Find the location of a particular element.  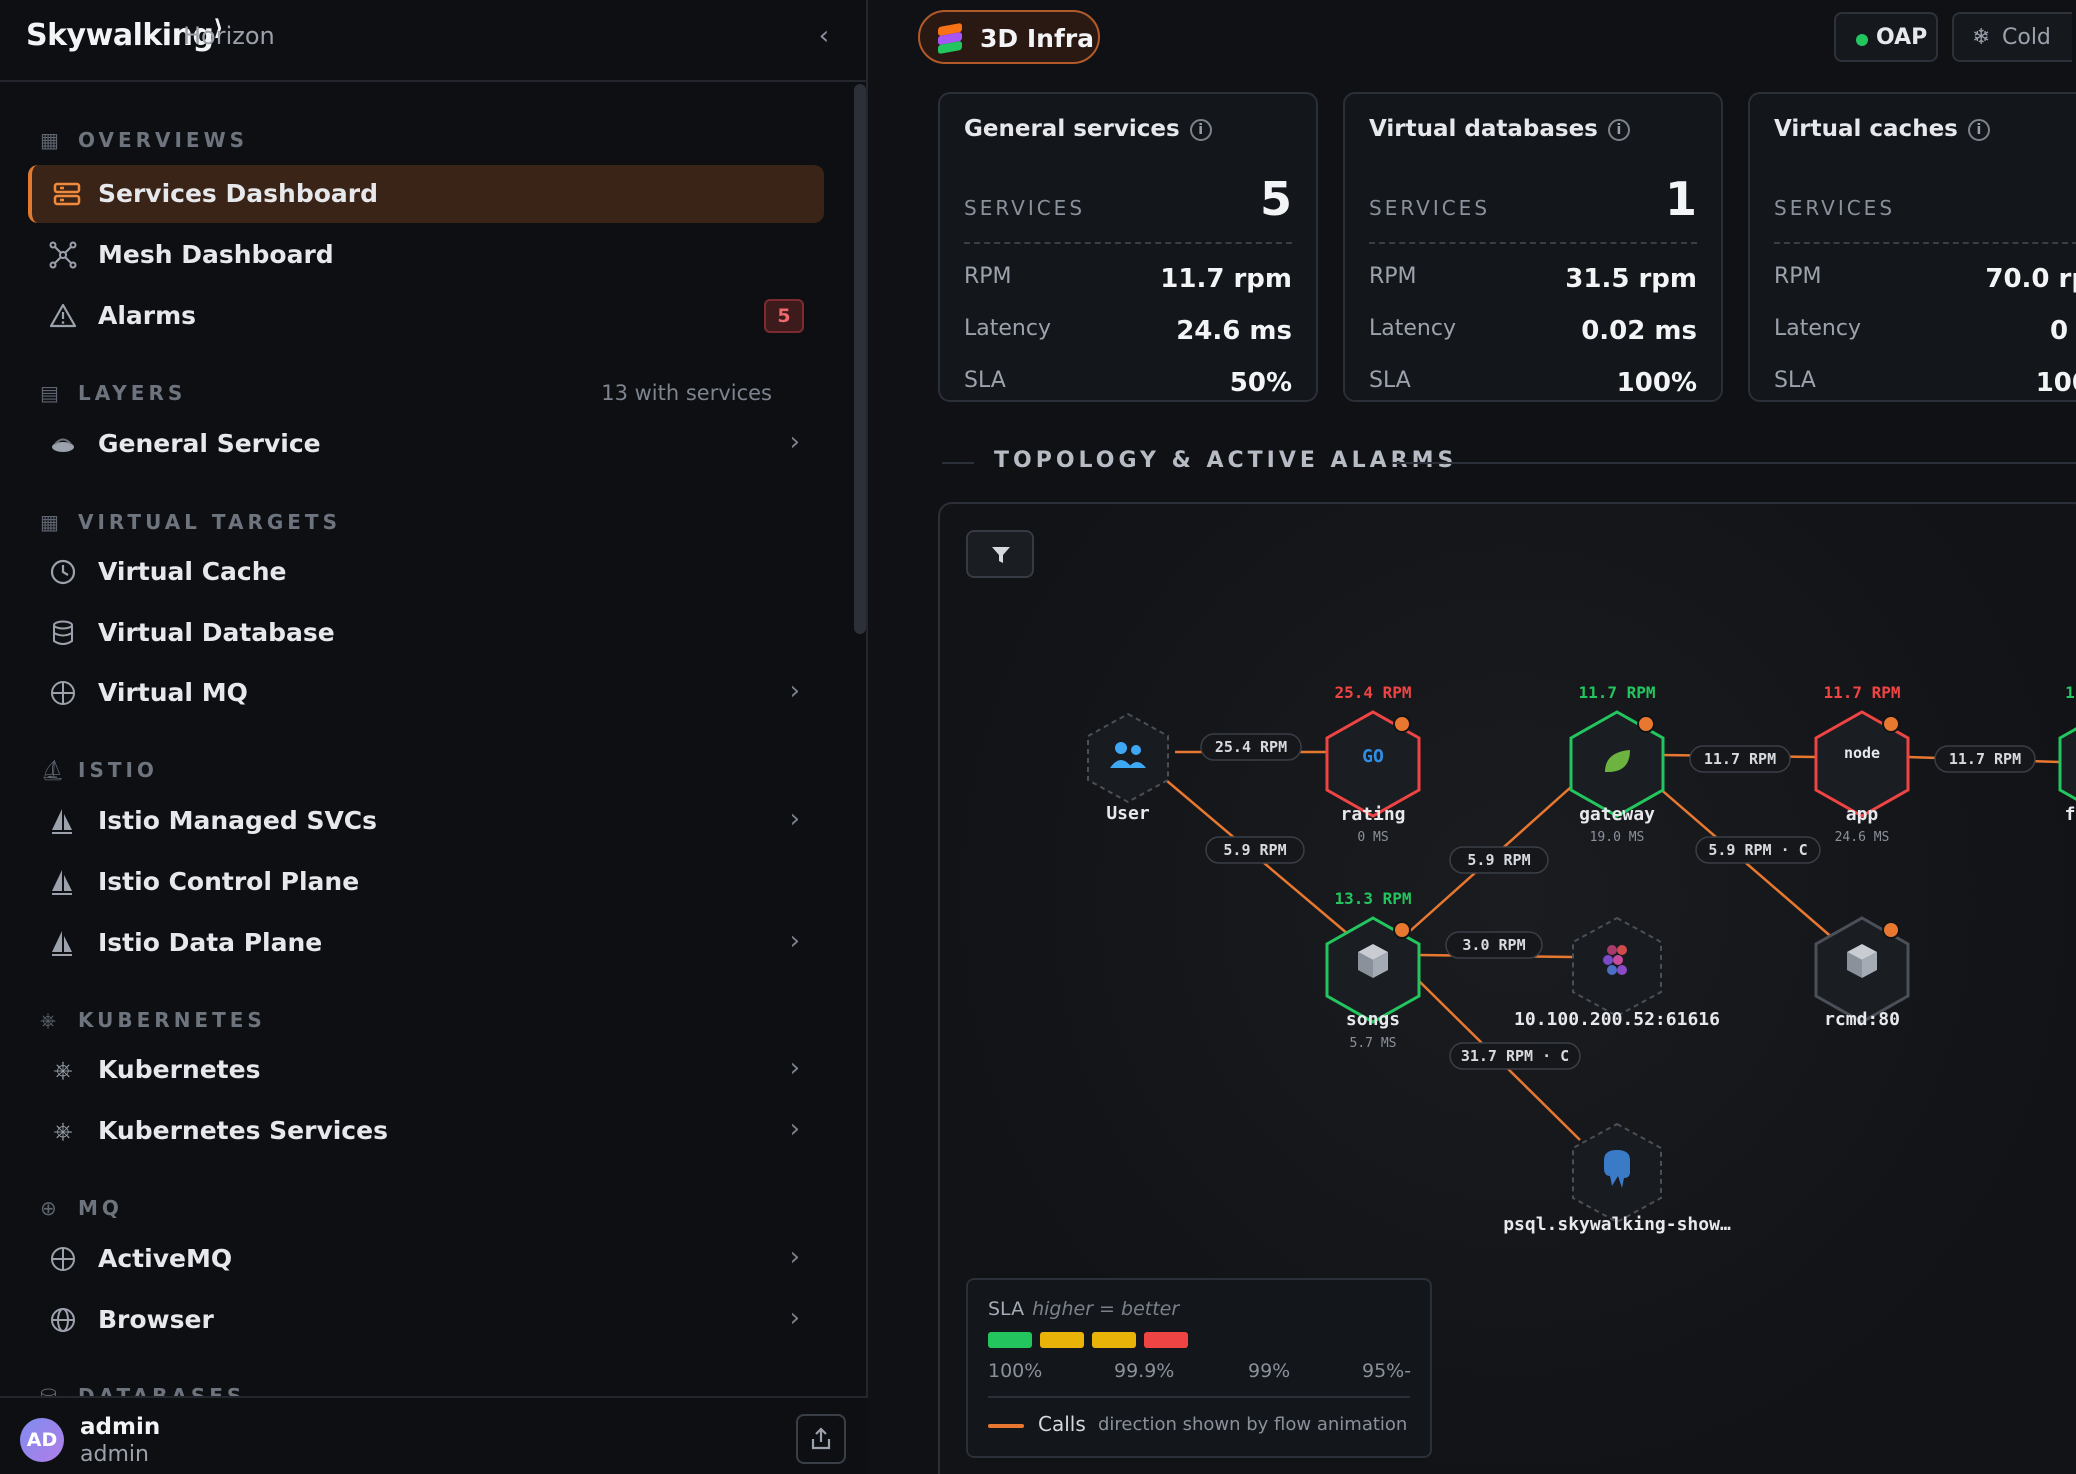

sidebar-item-alarms: Alarms 5 is located at coordinates (426, 316).